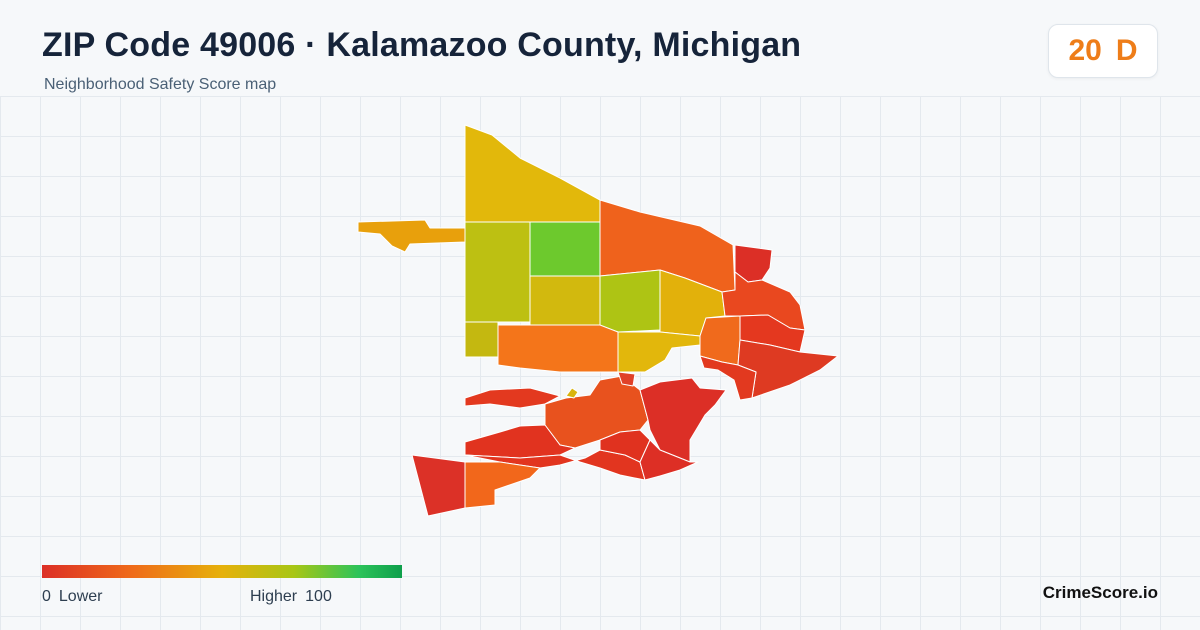  Describe the element at coordinates (46, 596) in the screenshot. I see `legend-min-value: 0` at that location.